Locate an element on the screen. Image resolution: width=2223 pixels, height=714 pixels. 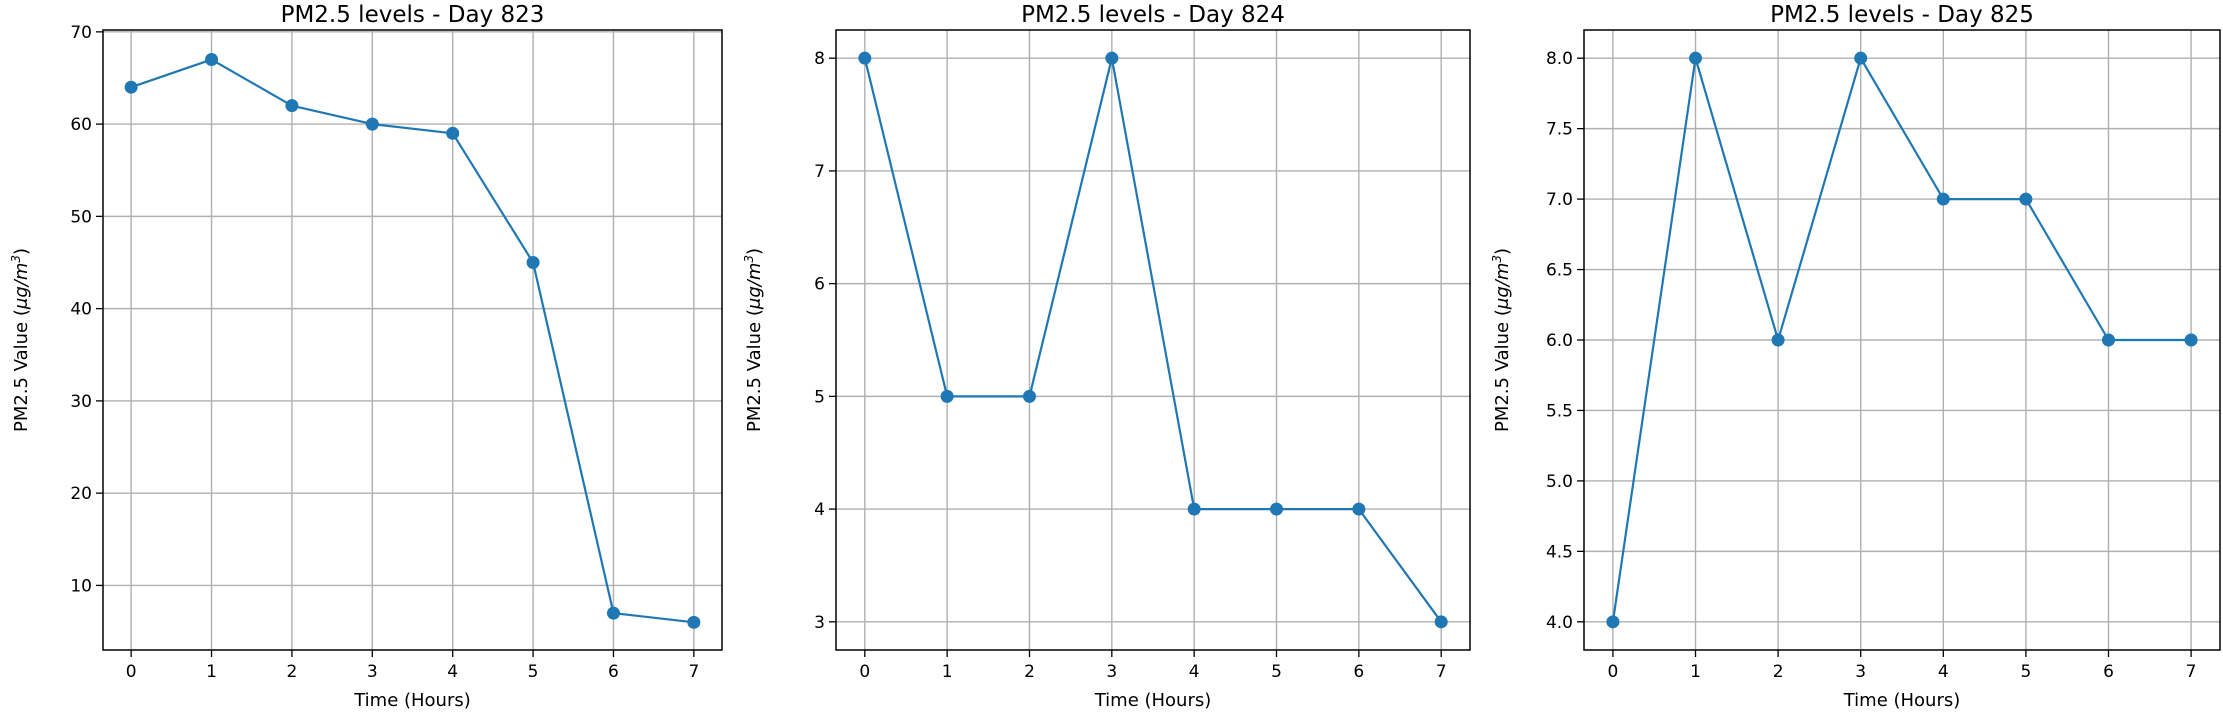
y-tick-label: 40 is located at coordinates (81, 310).